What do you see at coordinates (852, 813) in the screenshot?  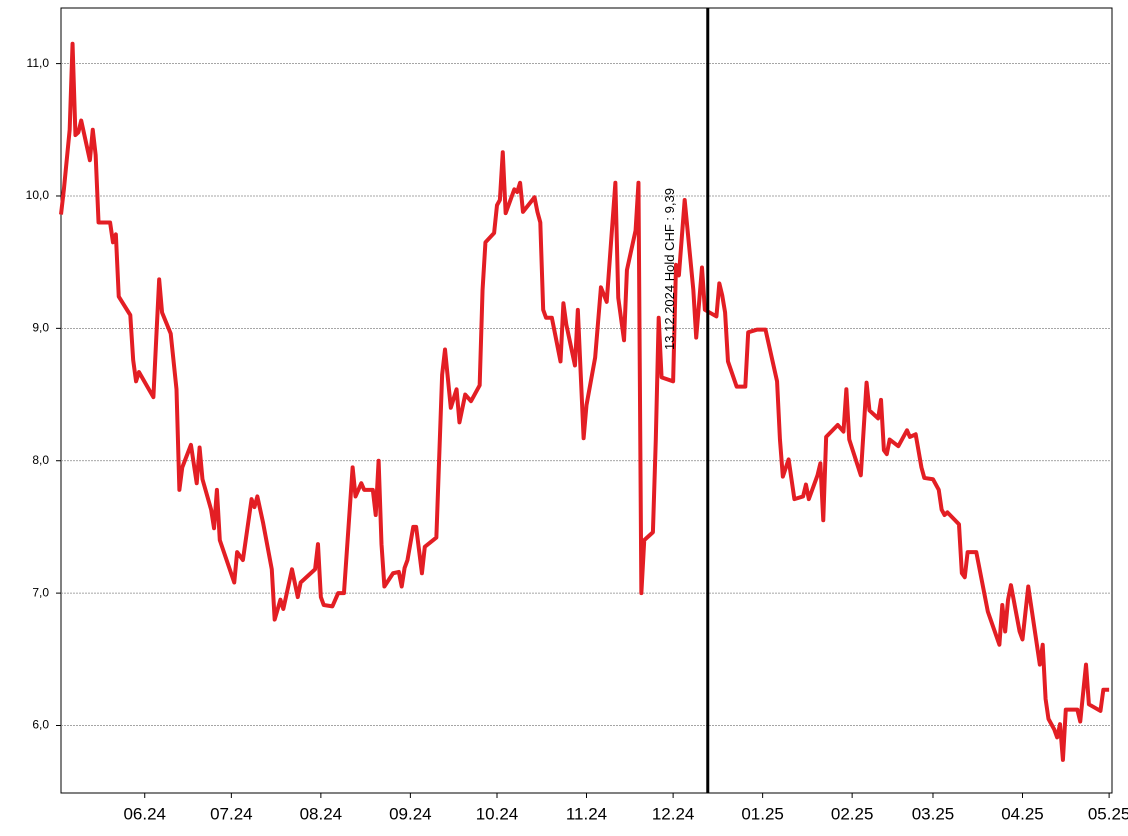 I see `x-tick-label: 02.25` at bounding box center [852, 813].